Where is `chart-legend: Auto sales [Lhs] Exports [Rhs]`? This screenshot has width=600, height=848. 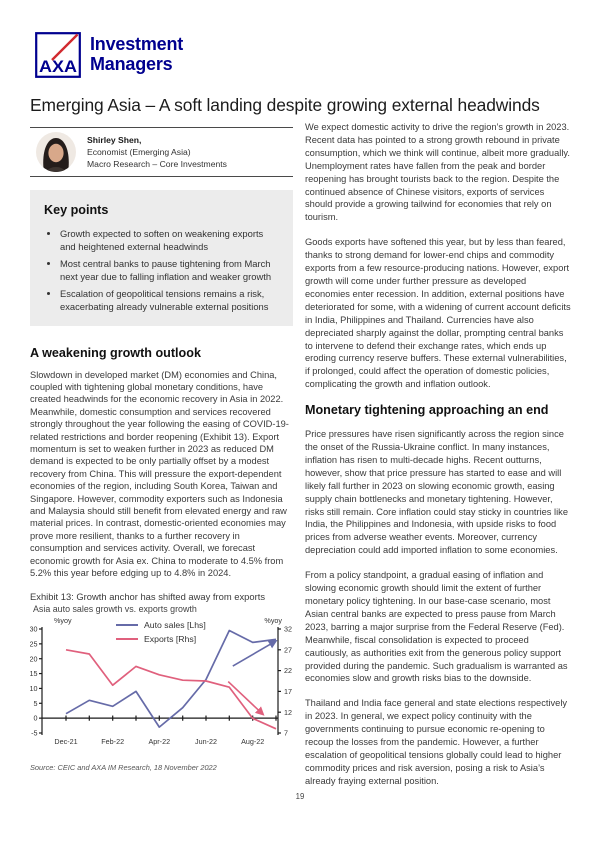
chart-legend: Auto sales [Lhs] Exports [Rhs] is located at coordinates (161, 634).